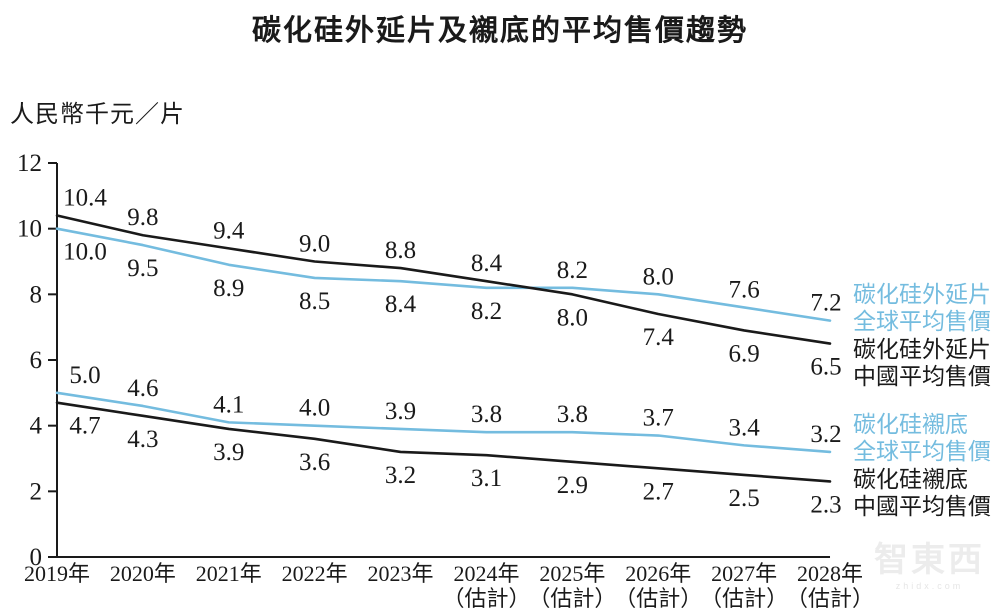  Describe the element at coordinates (658, 418) in the screenshot. I see `value-label: 3.7` at that location.